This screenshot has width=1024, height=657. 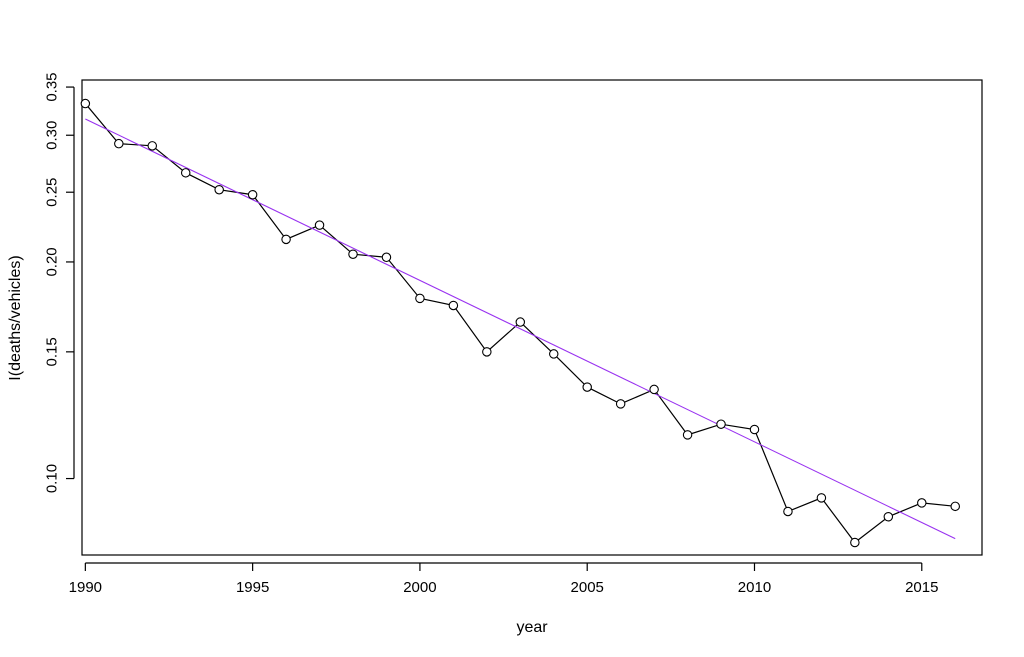 I want to click on y-tick-label: 0.10, so click(x=52, y=478).